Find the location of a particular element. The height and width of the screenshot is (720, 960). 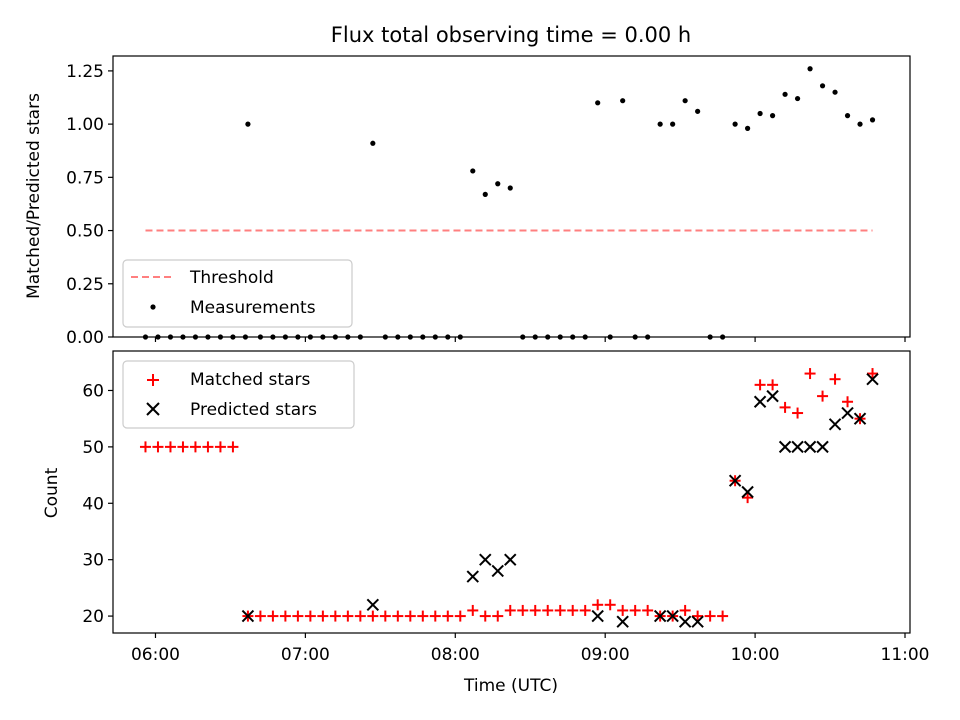

bottom-y-tick-label: 60 is located at coordinates (93, 391).